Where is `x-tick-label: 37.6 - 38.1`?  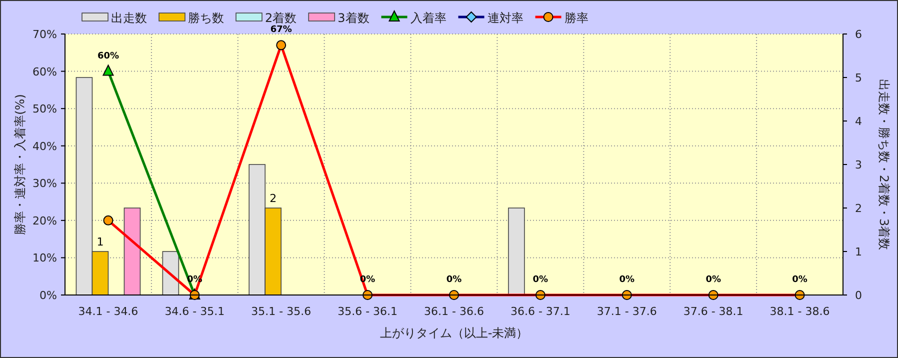 x-tick-label: 37.6 - 38.1 is located at coordinates (713, 311).